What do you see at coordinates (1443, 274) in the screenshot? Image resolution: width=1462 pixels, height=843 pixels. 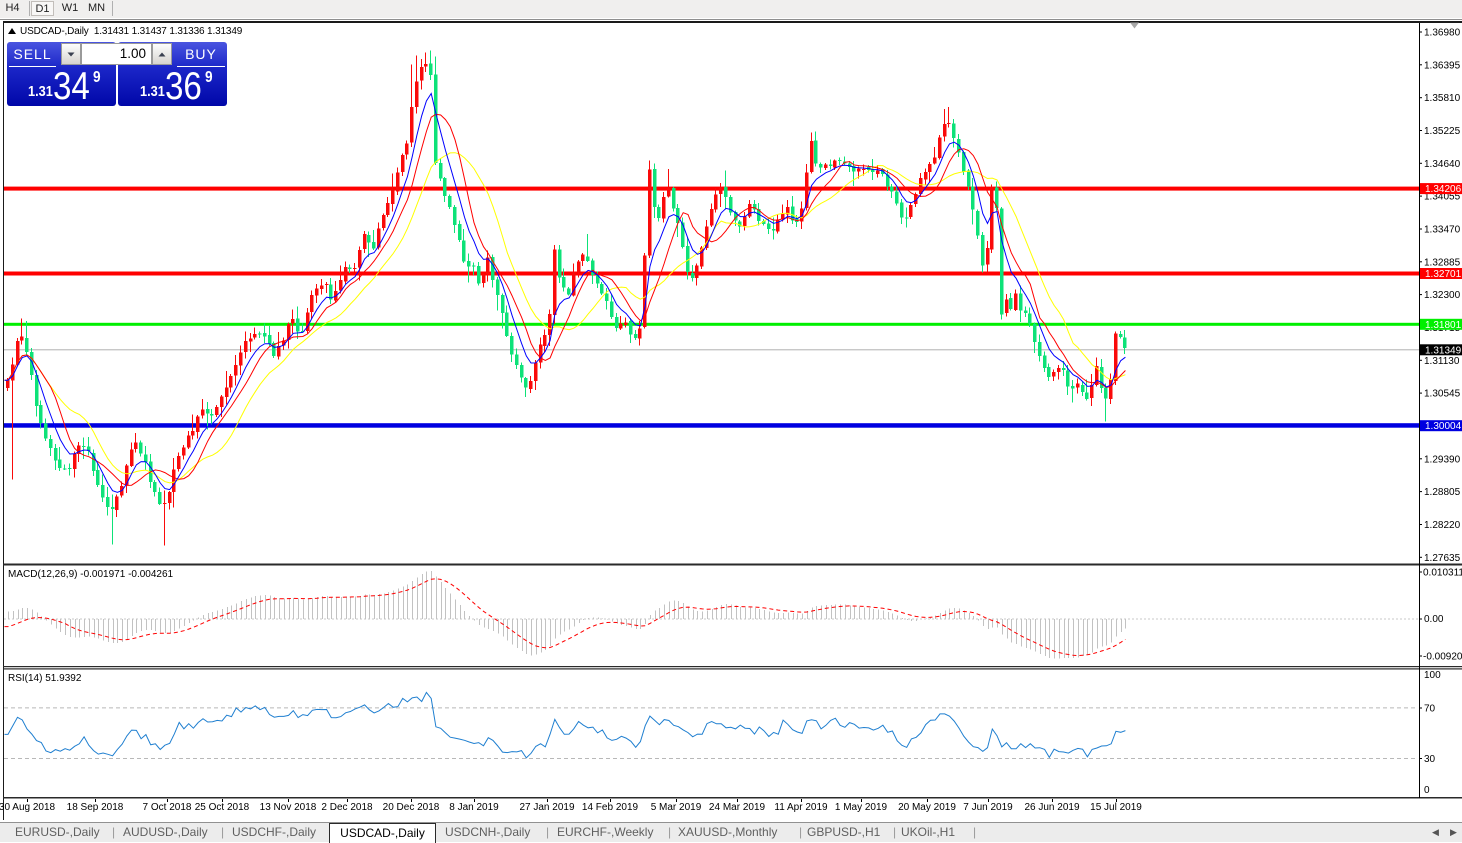 I see `svg-text: 1.32701` at bounding box center [1443, 274].